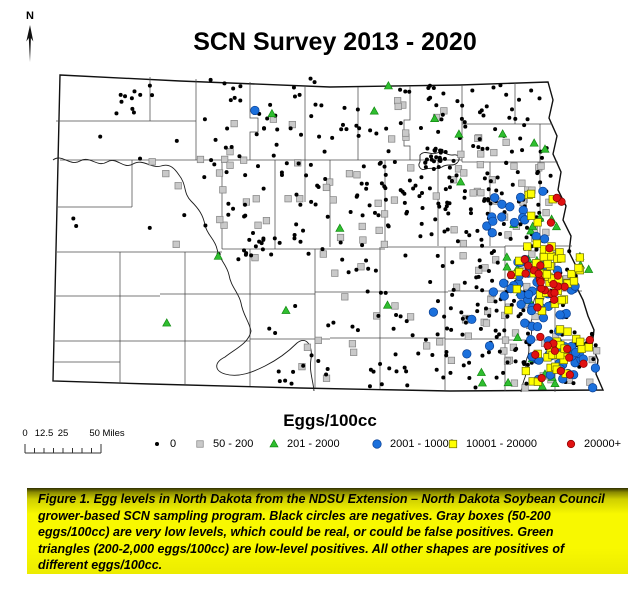  I want to click on mid-marker-icon, so click(377, 444).